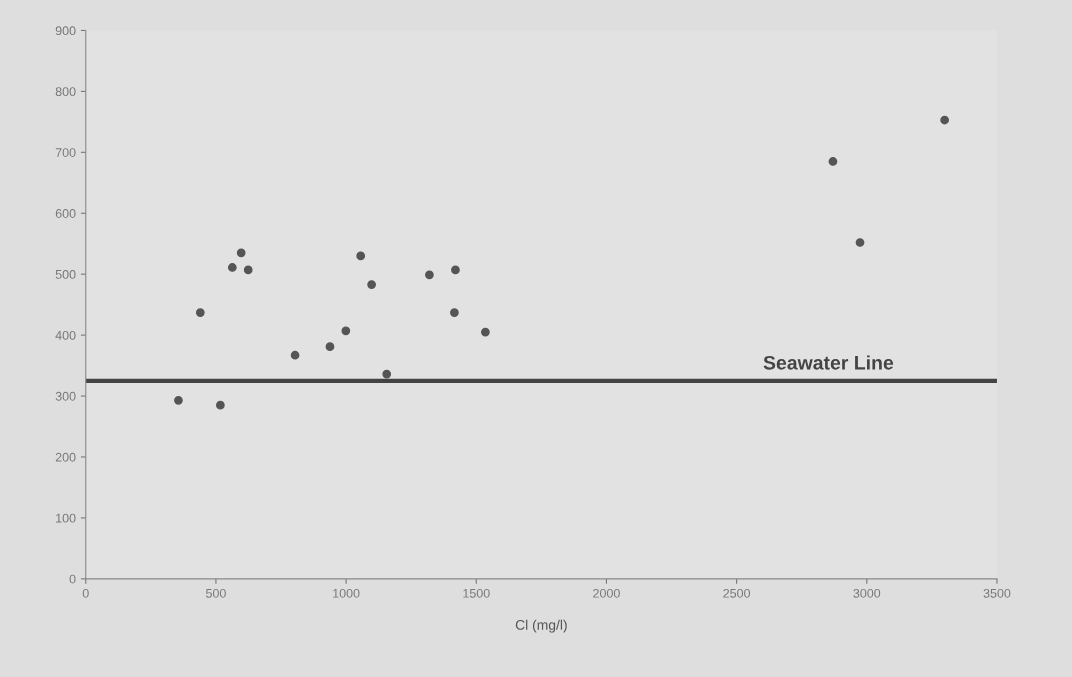 This screenshot has height=677, width=1072. I want to click on y-tick-label: 300, so click(65, 396).